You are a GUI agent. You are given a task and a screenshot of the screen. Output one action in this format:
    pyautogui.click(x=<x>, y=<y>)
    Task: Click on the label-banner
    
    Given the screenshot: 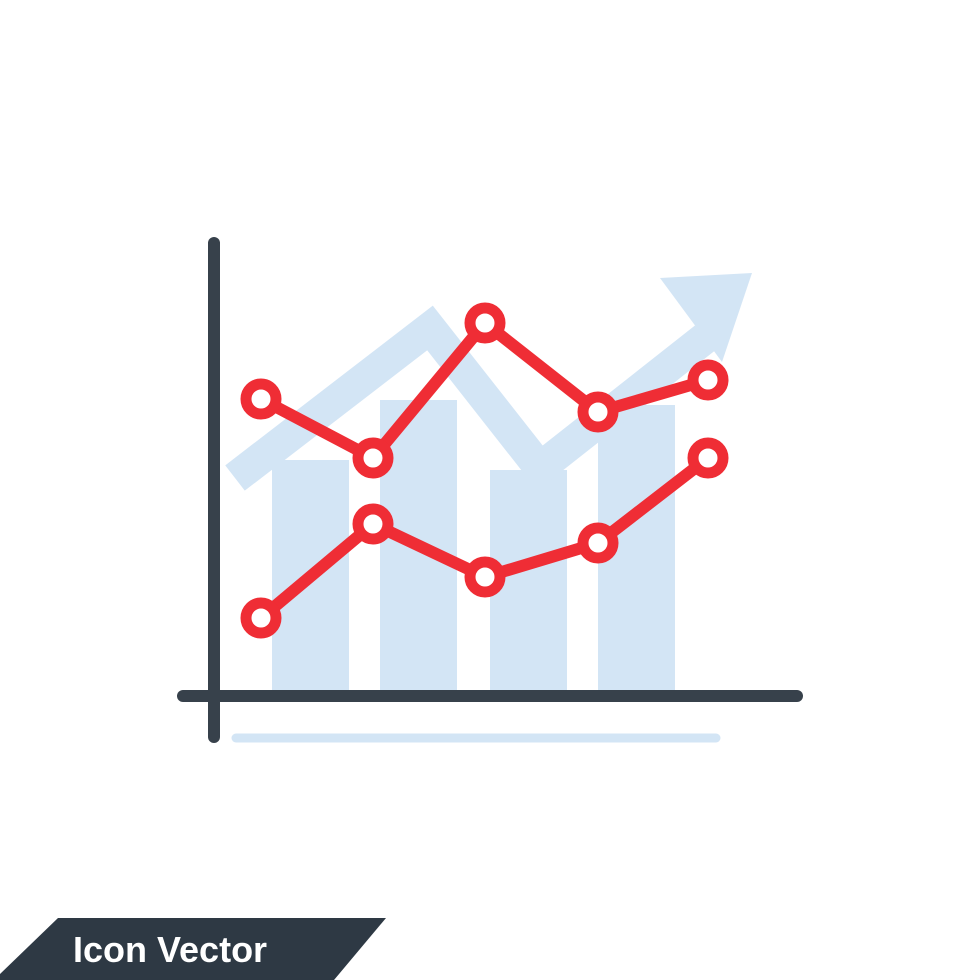 What is the action you would take?
    pyautogui.click(x=193, y=949)
    